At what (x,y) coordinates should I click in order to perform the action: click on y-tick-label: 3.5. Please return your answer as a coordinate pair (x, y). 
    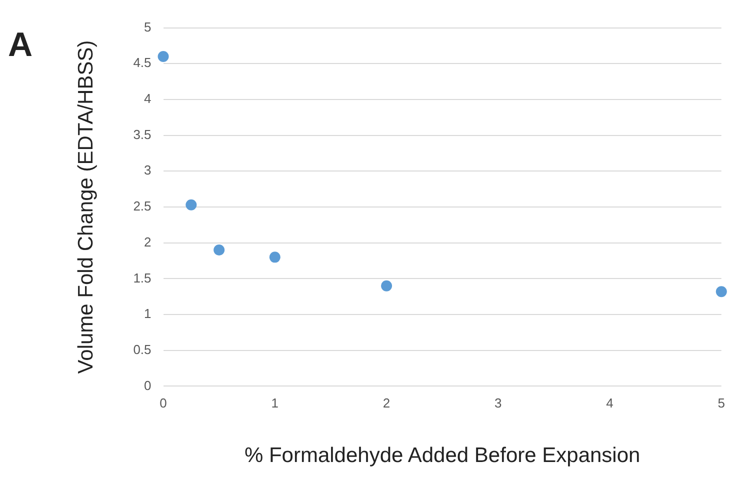
    Looking at the image, I should click on (142, 134).